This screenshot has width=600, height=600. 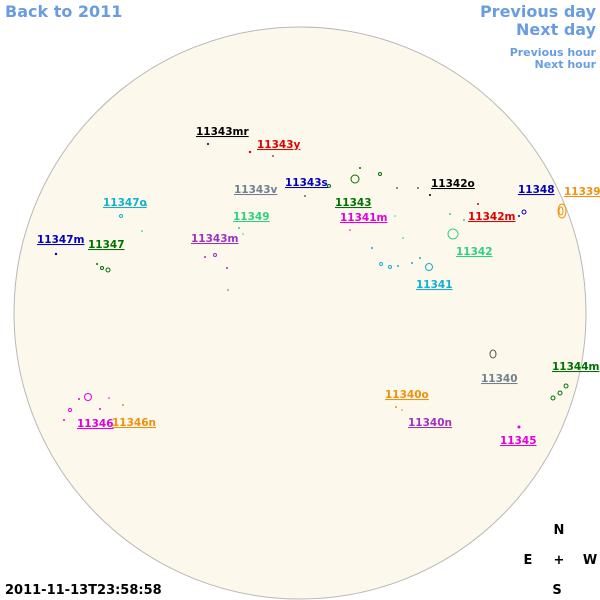 What do you see at coordinates (95, 424) in the screenshot?
I see `region-label: 11346` at bounding box center [95, 424].